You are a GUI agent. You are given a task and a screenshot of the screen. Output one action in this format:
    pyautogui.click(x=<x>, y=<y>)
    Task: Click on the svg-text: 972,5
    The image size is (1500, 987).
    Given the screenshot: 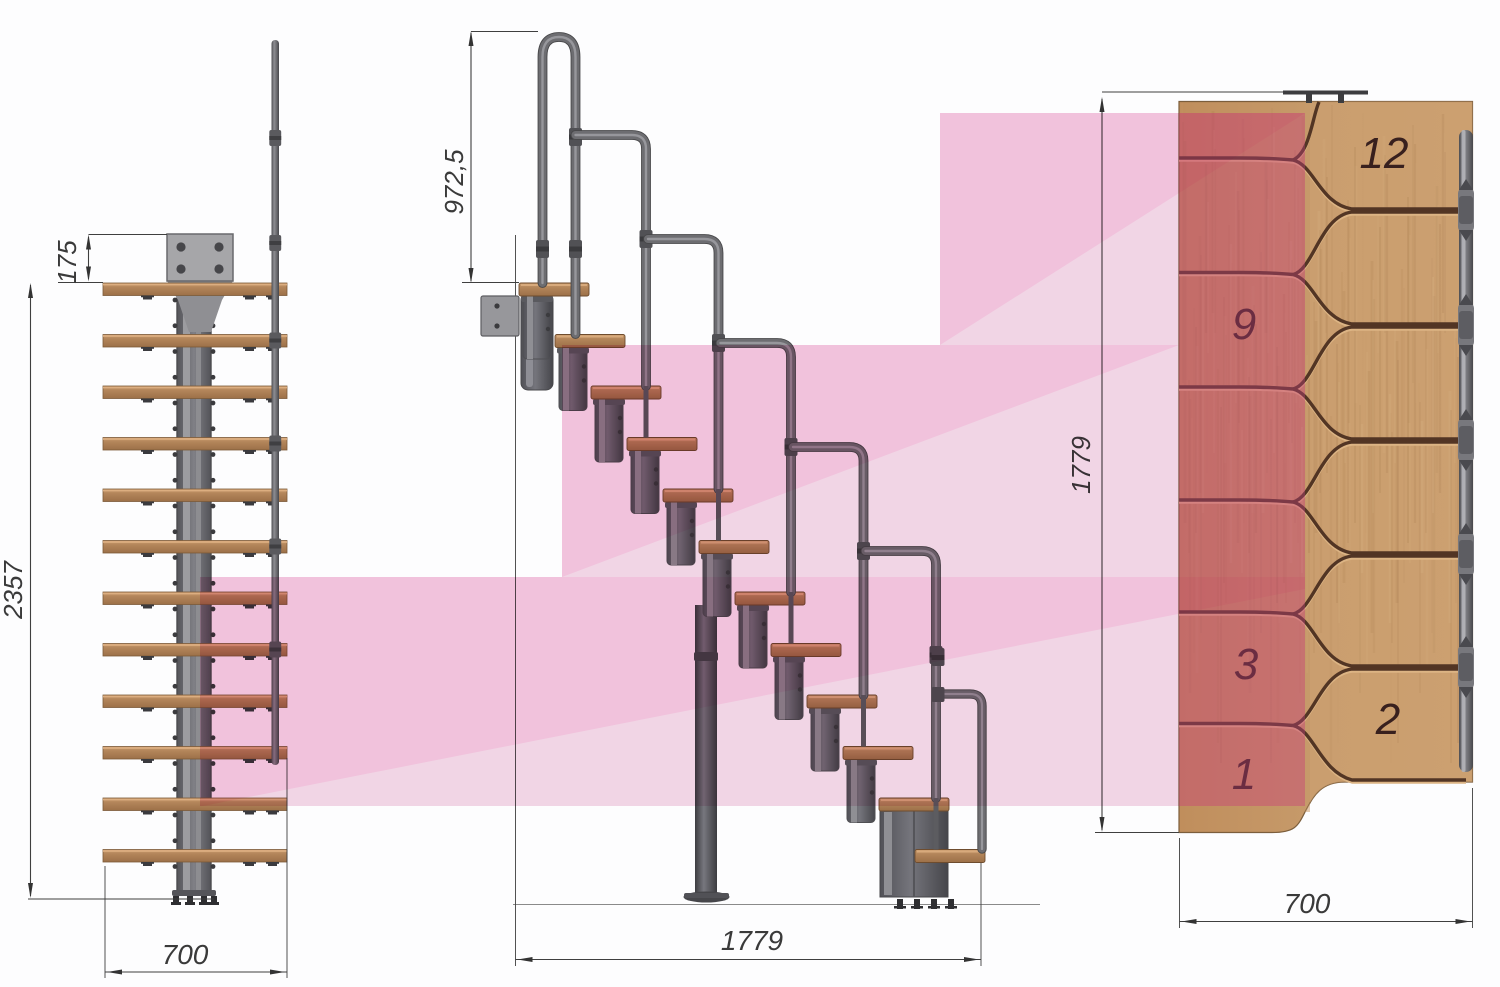 What is the action you would take?
    pyautogui.click(x=454, y=182)
    